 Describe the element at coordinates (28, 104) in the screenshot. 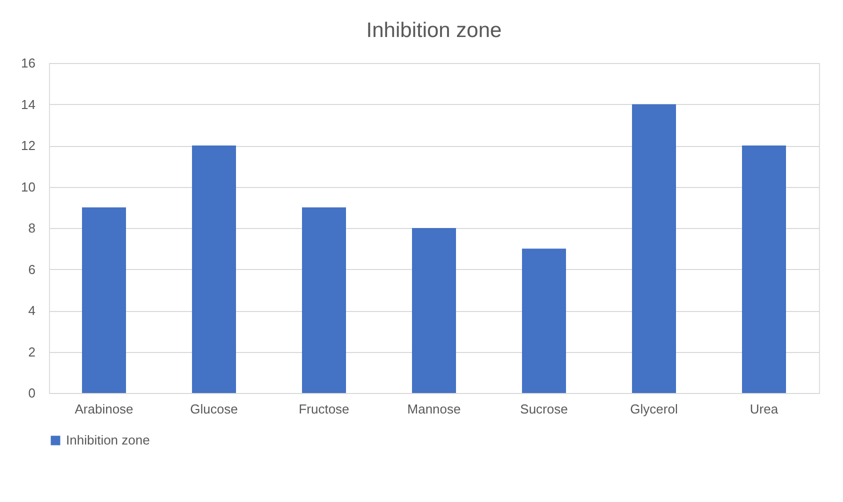

I see `y-tick-label: 14` at that location.